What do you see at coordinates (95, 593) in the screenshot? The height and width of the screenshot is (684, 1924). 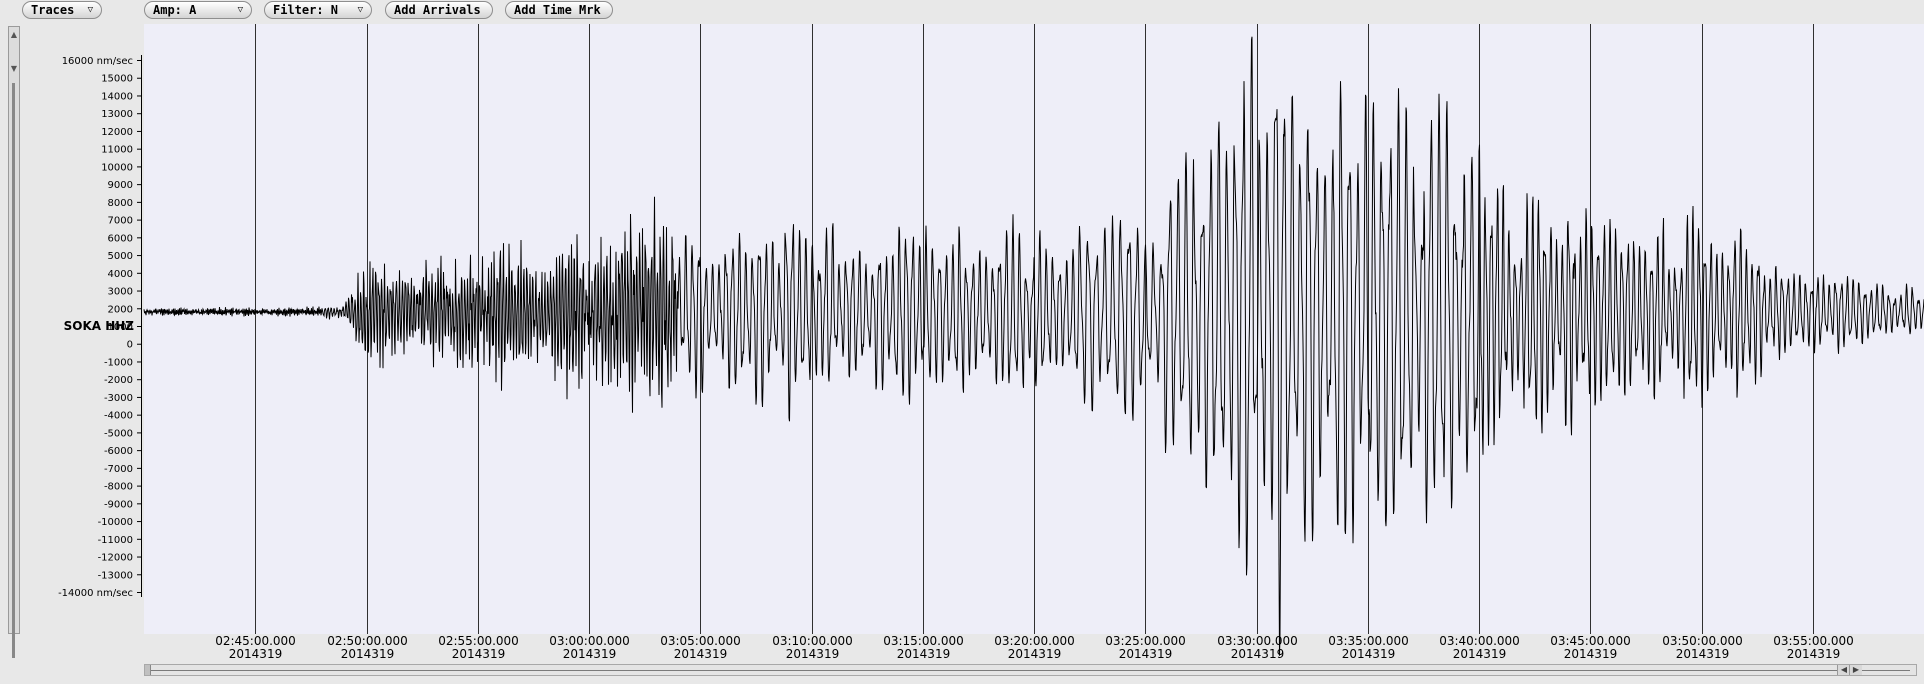 I see `y-bottom-label: -14000 nm/sec` at bounding box center [95, 593].